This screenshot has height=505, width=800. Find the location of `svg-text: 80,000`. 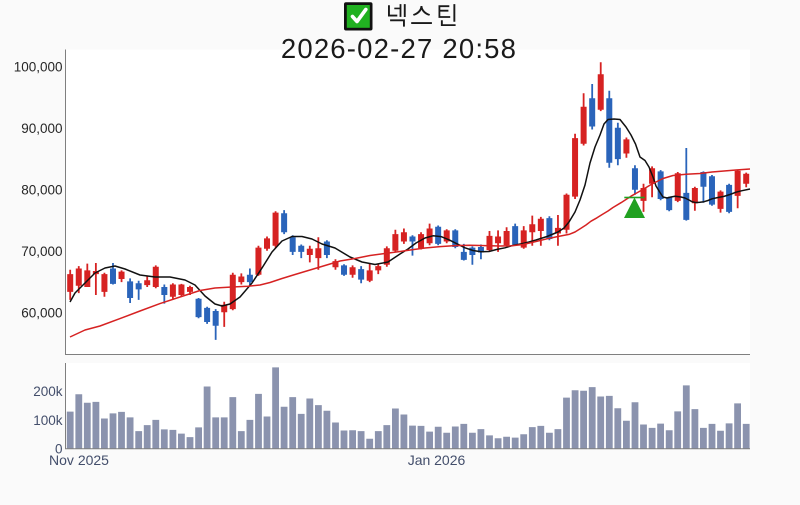

svg-text: 80,000 is located at coordinates (41, 190).